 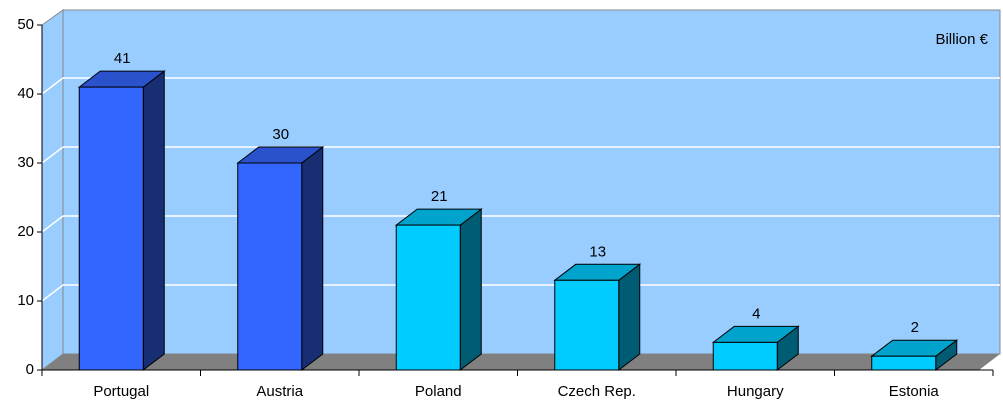 What do you see at coordinates (915, 327) in the screenshot?
I see `value-label: 2` at bounding box center [915, 327].